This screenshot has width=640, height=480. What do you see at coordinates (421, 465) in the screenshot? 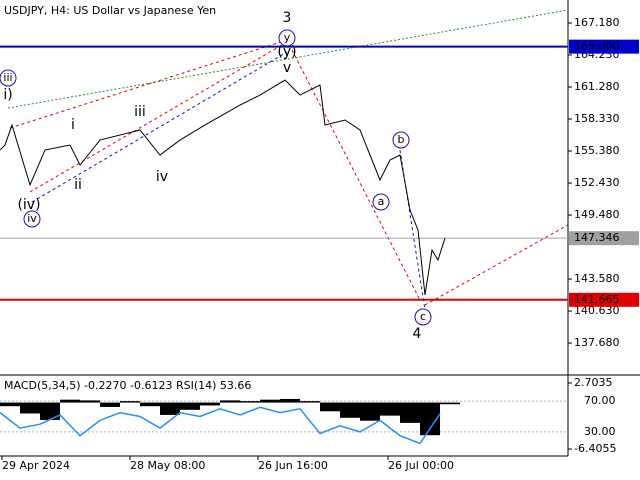
I see `x-tick-label: 26 Jul 00:00` at bounding box center [421, 465].